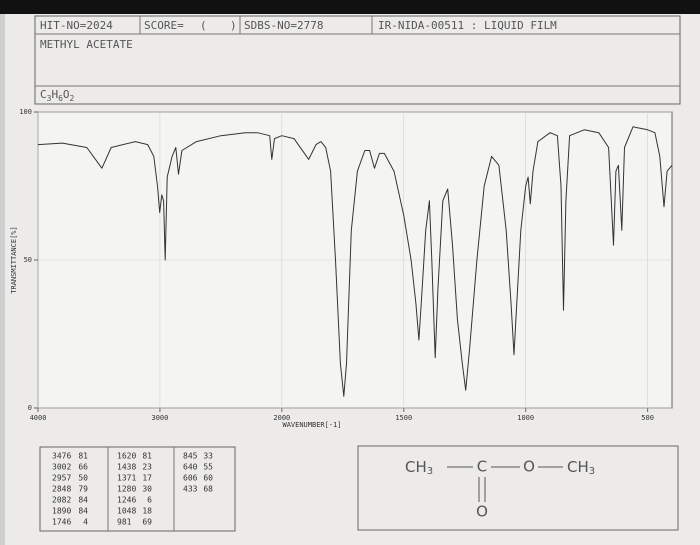  What do you see at coordinates (208, 456) in the screenshot?
I see `peak-transmittance: 33` at bounding box center [208, 456].